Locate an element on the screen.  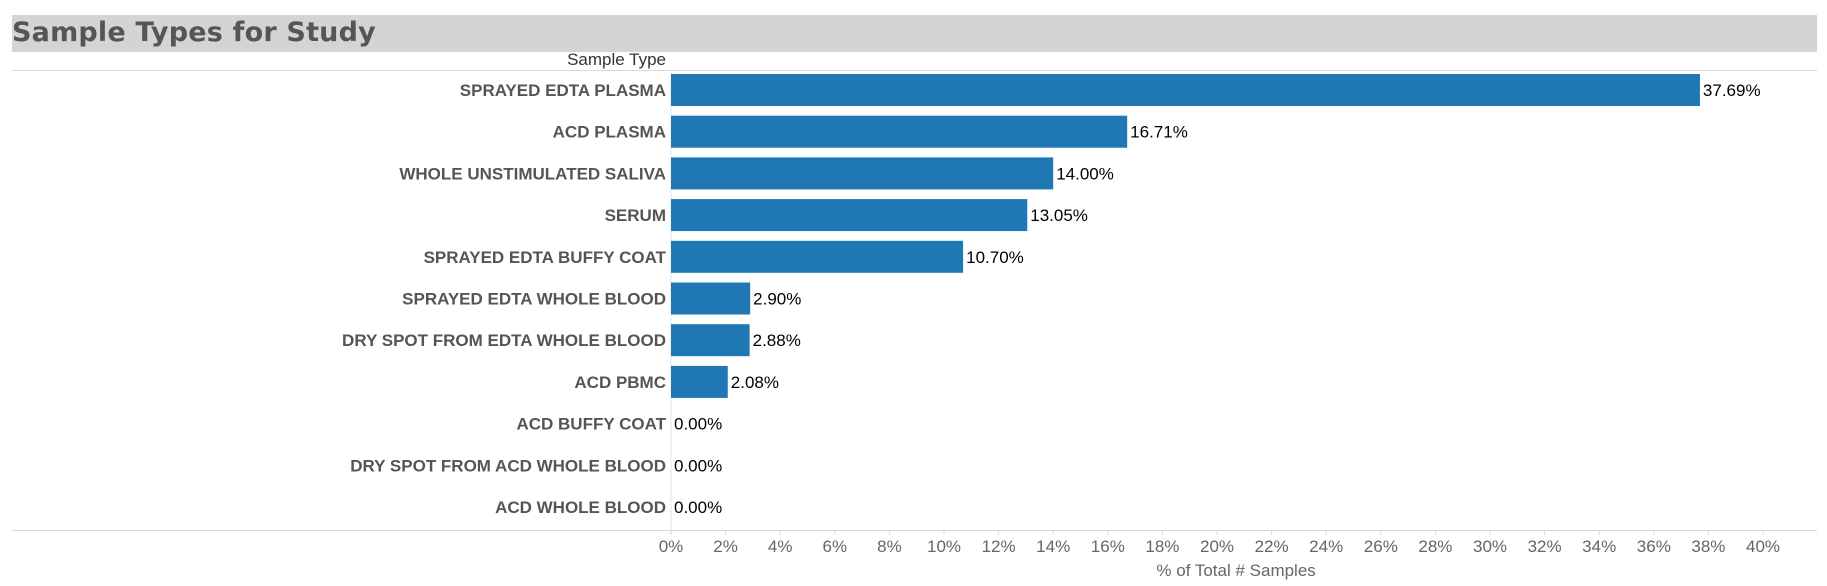
x-tick-label: 34% is located at coordinates (1599, 546).